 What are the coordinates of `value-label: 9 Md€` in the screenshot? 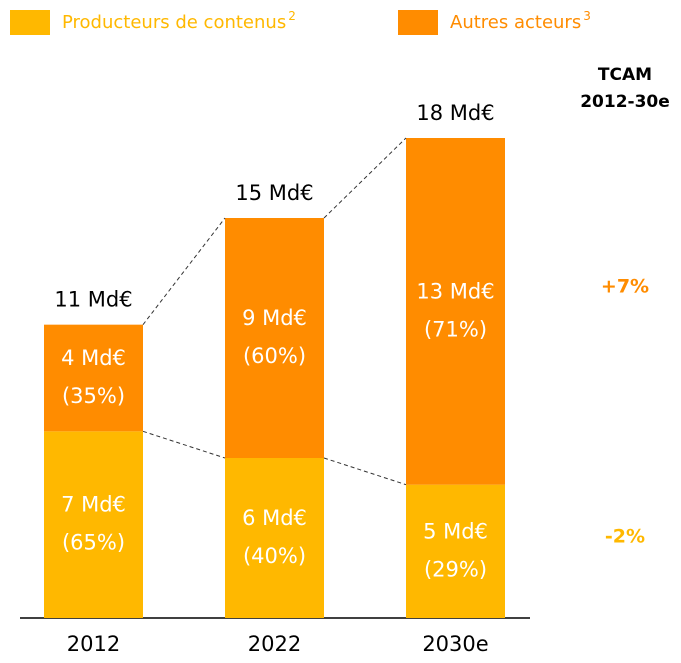 It's located at (274, 318).